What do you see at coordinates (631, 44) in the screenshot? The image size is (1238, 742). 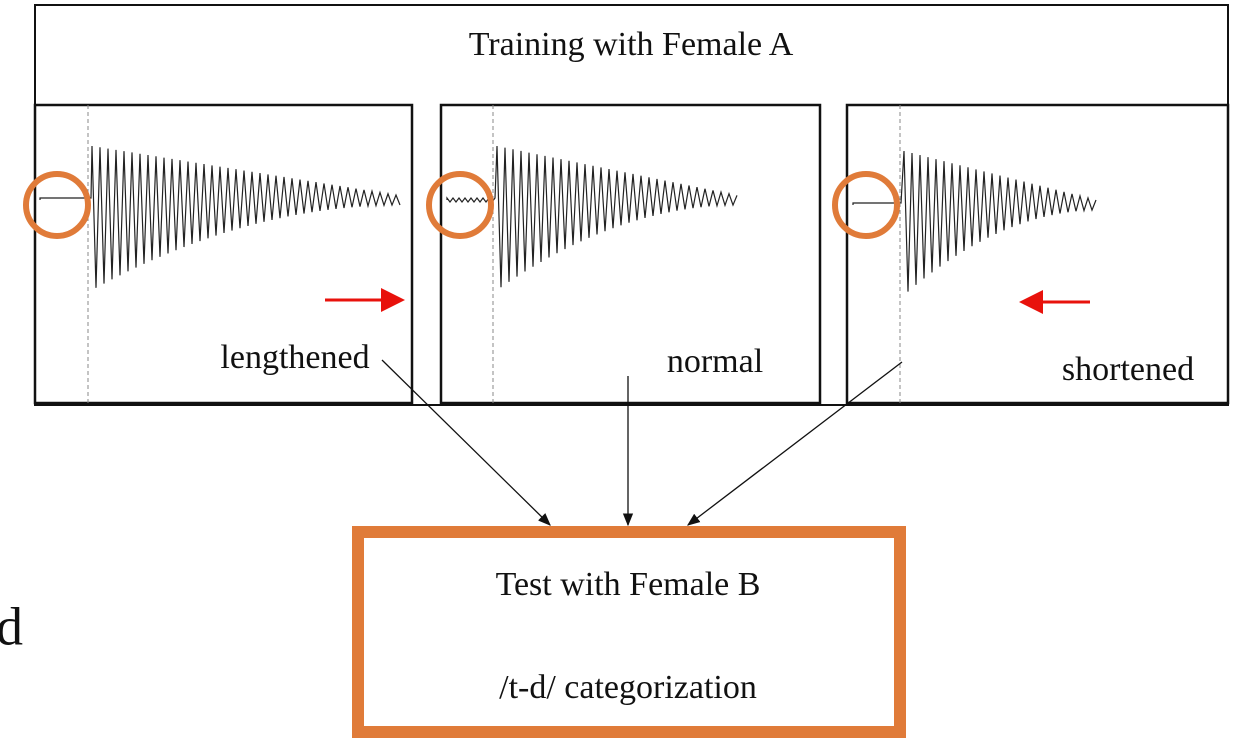 I see `training-title: Training with Female A` at bounding box center [631, 44].